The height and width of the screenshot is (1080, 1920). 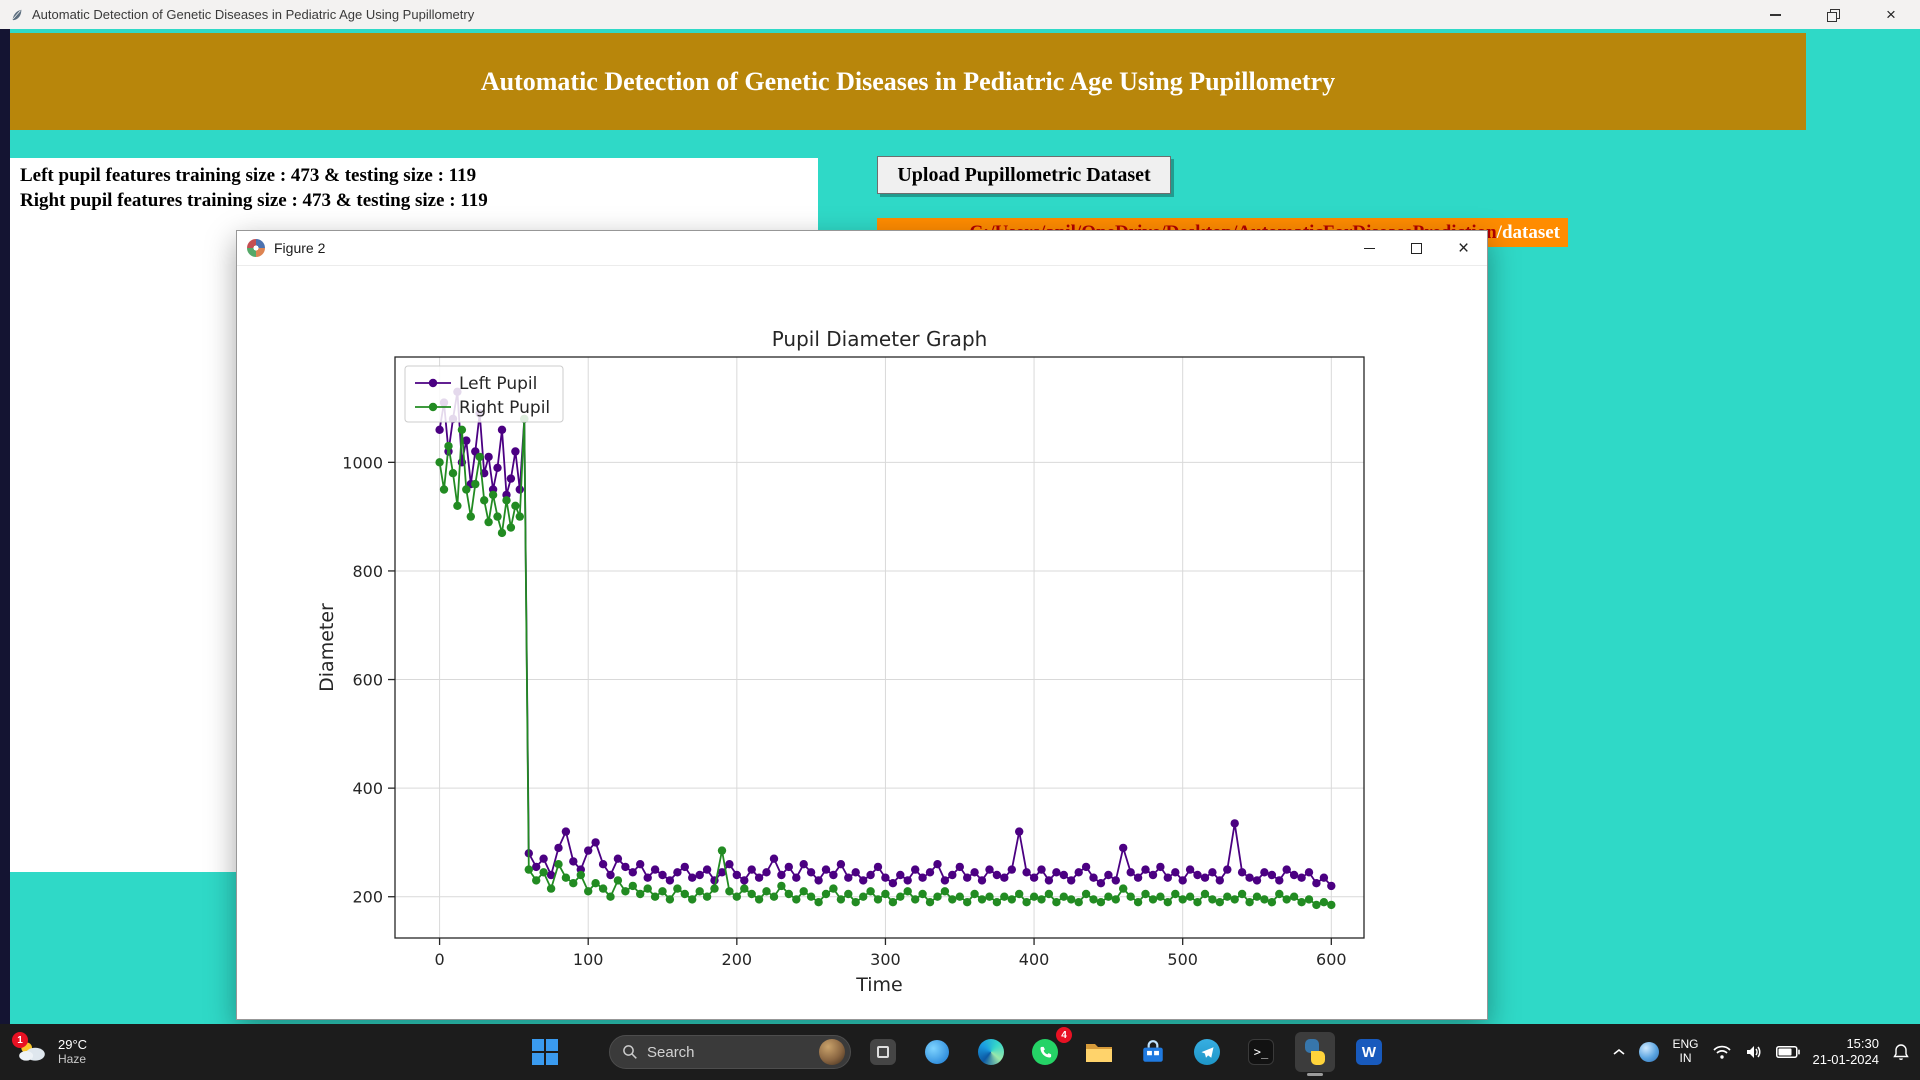 I want to click on figure-minimize-button, so click(x=1369, y=248).